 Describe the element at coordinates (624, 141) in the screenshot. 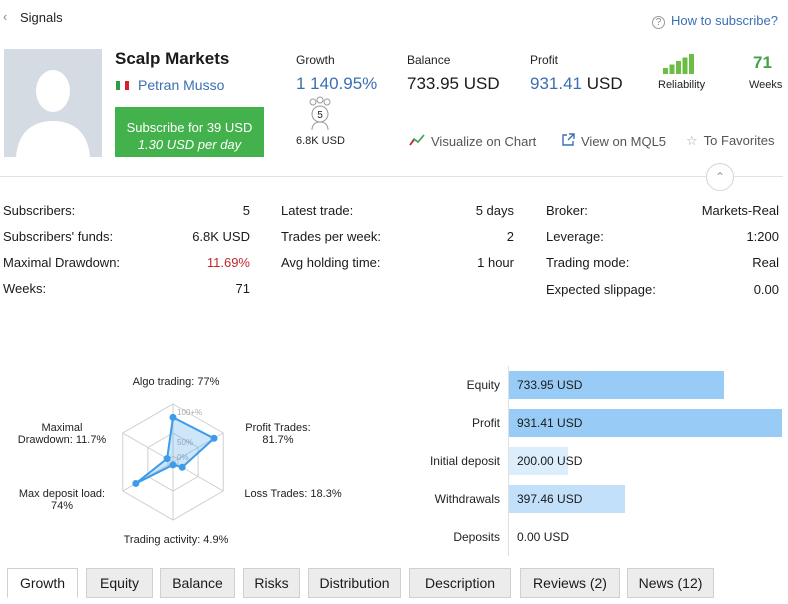

I see `view-mql5-label: View on MQL5` at that location.